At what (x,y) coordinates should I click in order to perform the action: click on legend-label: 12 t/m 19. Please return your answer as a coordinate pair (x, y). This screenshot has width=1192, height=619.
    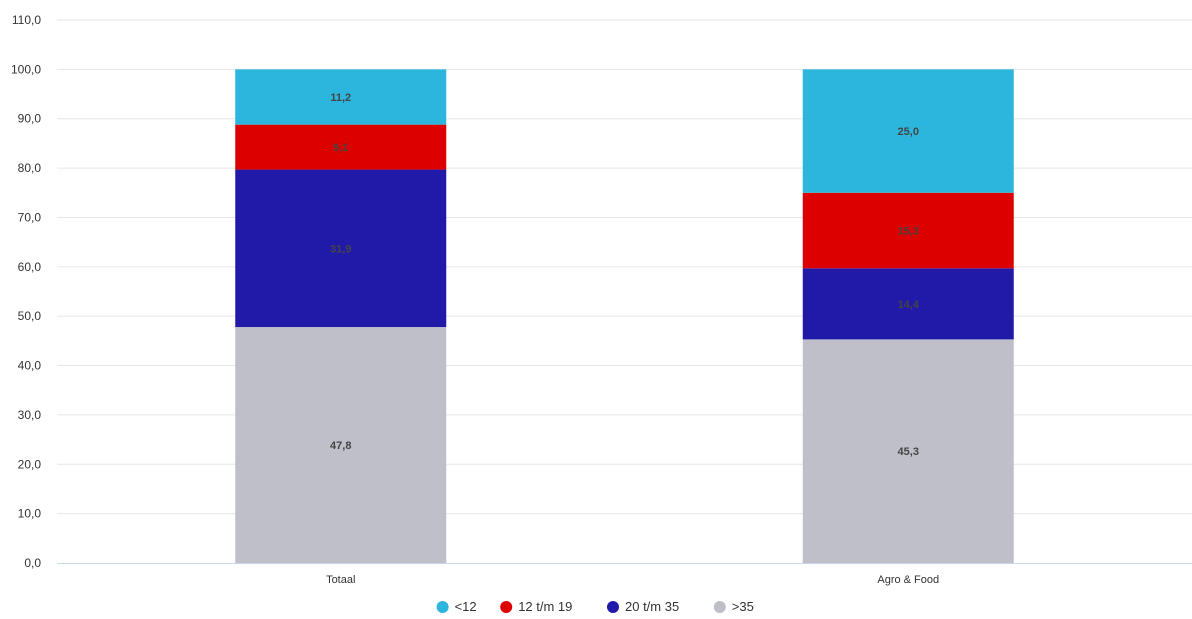
    Looking at the image, I should click on (545, 606).